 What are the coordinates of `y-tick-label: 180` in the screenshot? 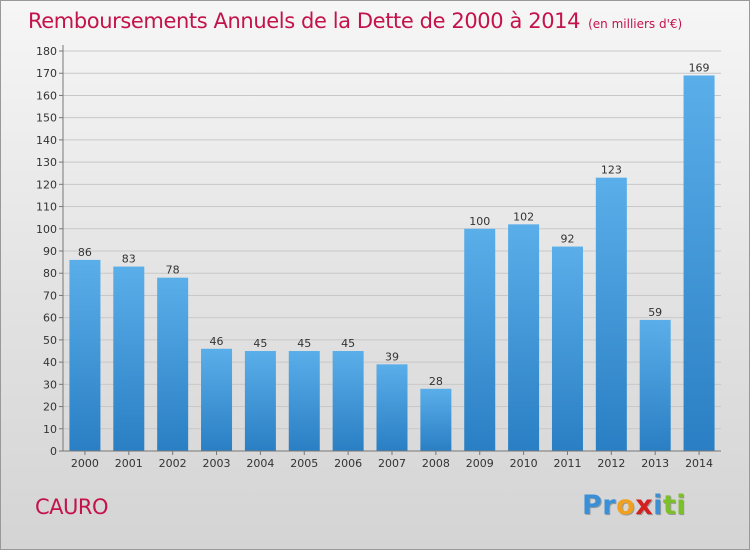 It's located at (46, 51).